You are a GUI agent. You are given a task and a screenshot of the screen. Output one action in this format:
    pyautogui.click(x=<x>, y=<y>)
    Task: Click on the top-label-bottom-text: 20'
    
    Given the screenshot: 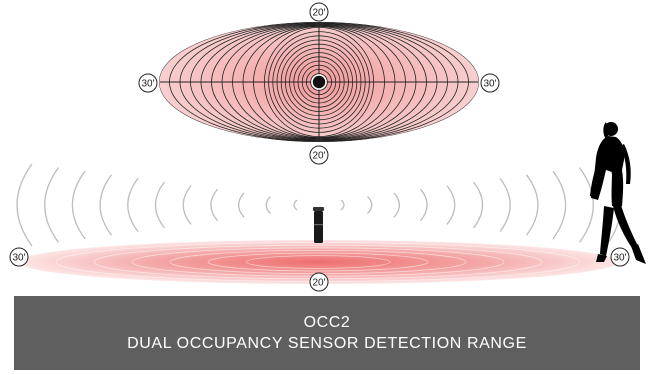 What is the action you would take?
    pyautogui.click(x=318, y=156)
    